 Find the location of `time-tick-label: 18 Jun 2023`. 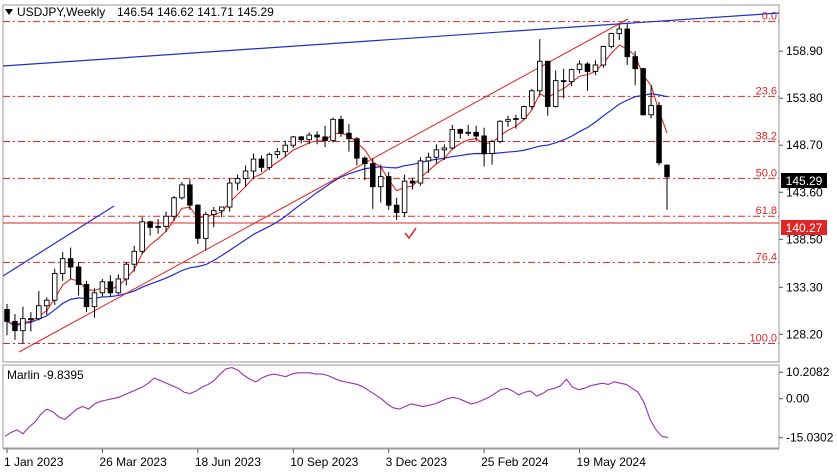

time-tick-label: 18 Jun 2023 is located at coordinates (228, 462).